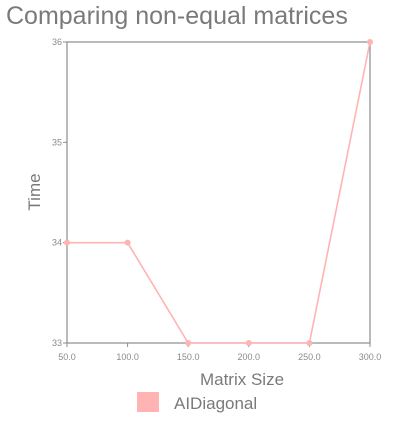 Image resolution: width=409 pixels, height=423 pixels. Describe the element at coordinates (219, 352) in the screenshot. I see `x-axis-ticks: 50.0 100.0 150.0 200.0 250.0 300.0` at that location.